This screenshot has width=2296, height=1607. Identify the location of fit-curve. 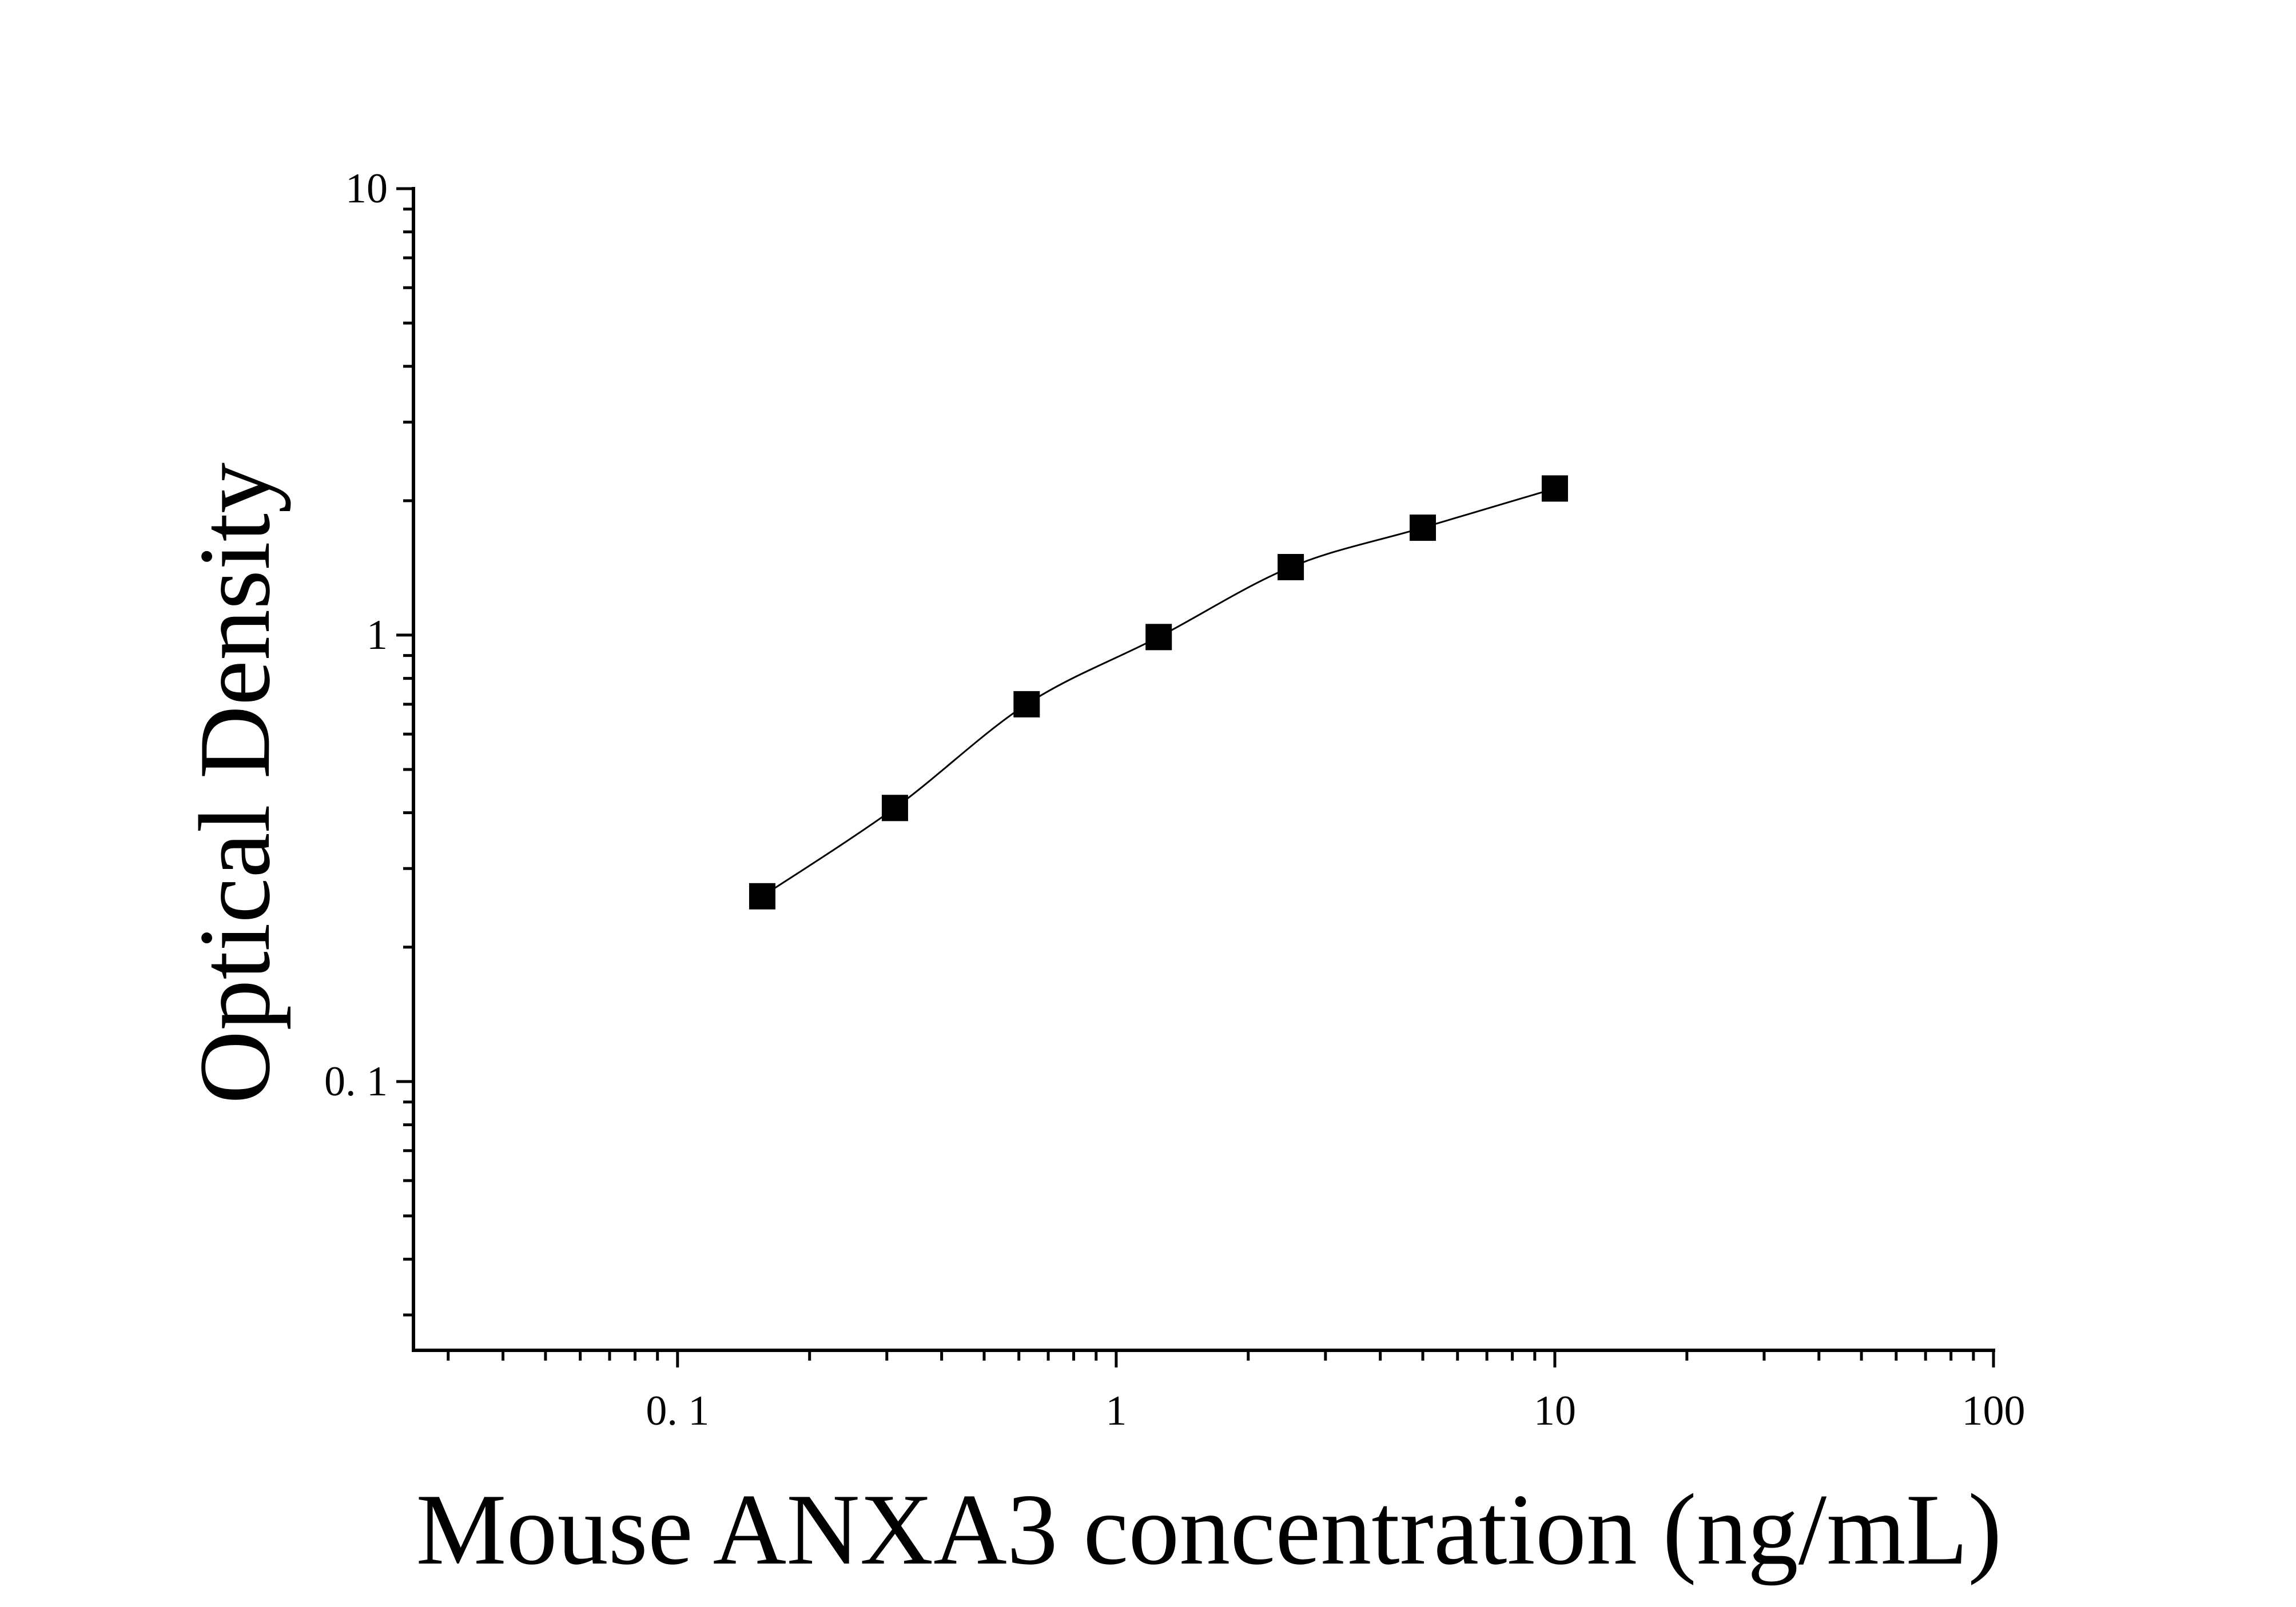
(1158, 693).